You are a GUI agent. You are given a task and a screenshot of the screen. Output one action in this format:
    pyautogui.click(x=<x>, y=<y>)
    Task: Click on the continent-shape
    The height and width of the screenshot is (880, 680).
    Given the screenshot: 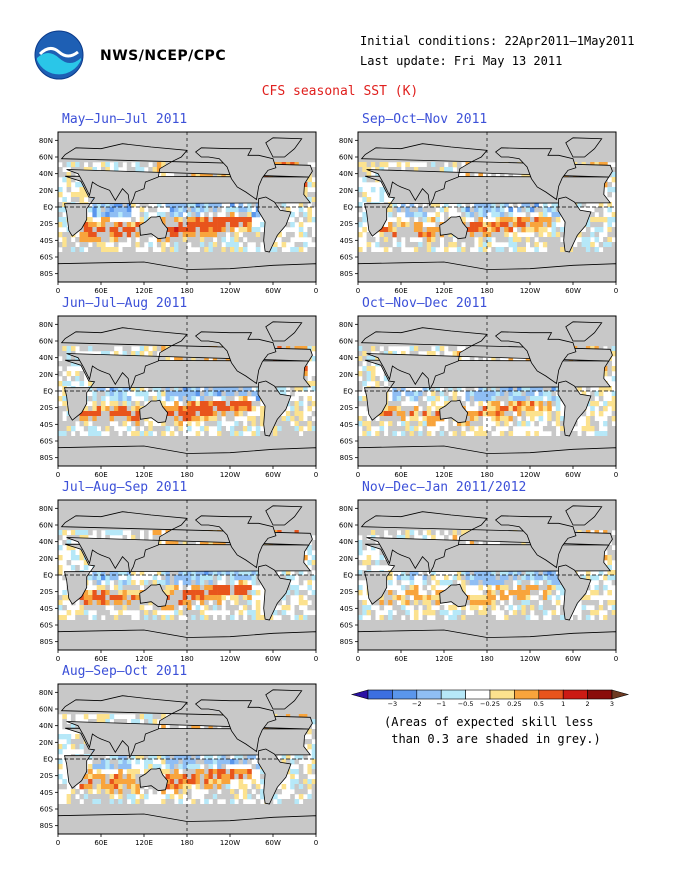 What is the action you would take?
    pyautogui.click(x=584, y=147)
    